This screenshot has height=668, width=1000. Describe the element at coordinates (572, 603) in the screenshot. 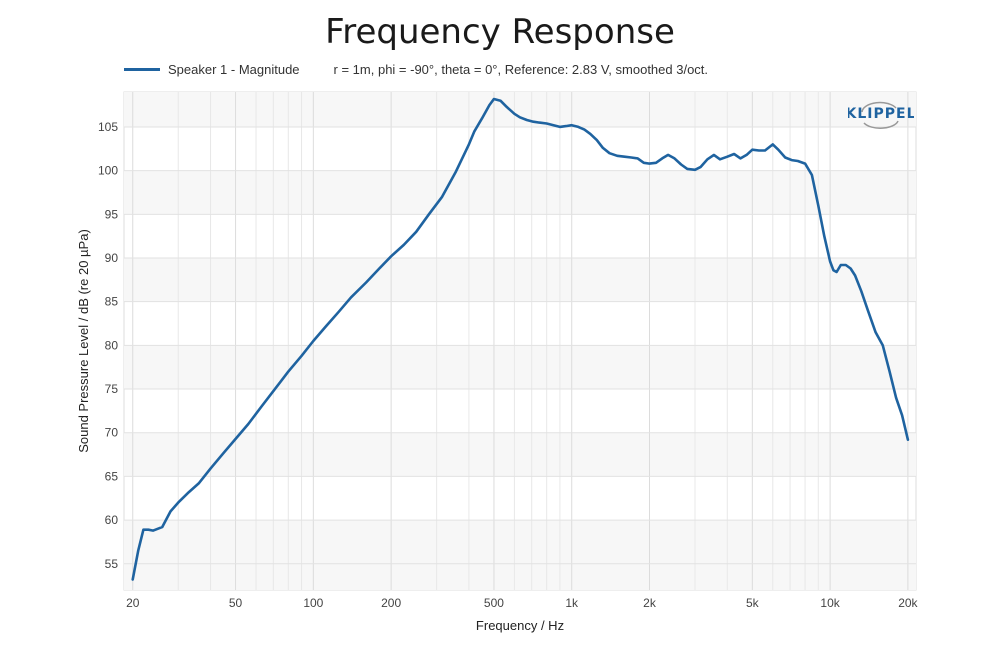

I see `x-tick-label: 1k` at that location.